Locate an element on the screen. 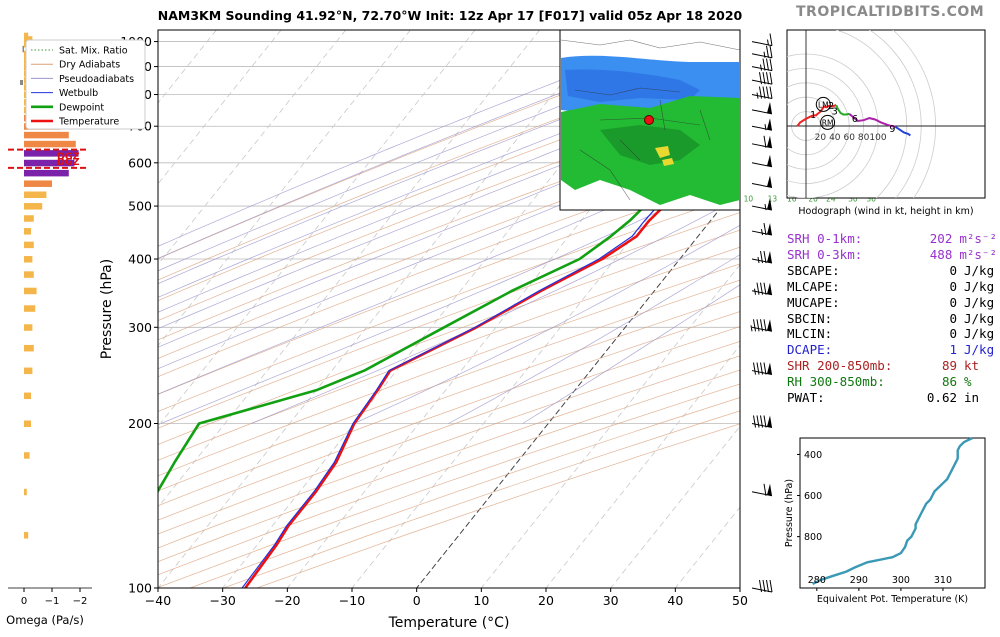  theta-e-line is located at coordinates (892, 510).